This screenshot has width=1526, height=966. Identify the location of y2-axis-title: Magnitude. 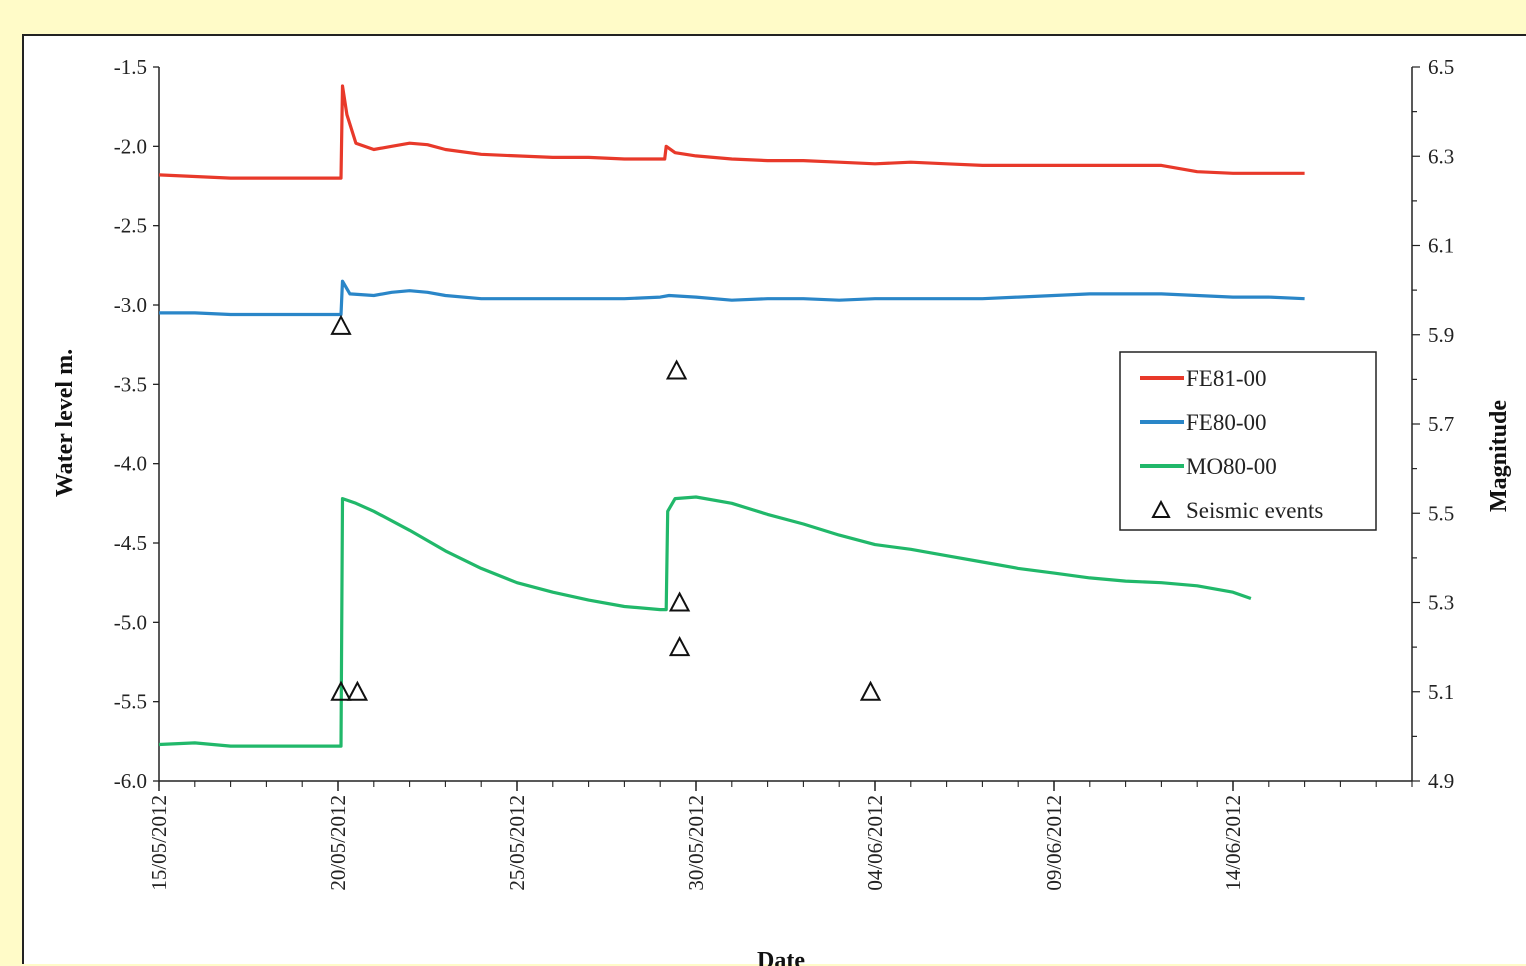
(1499, 456).